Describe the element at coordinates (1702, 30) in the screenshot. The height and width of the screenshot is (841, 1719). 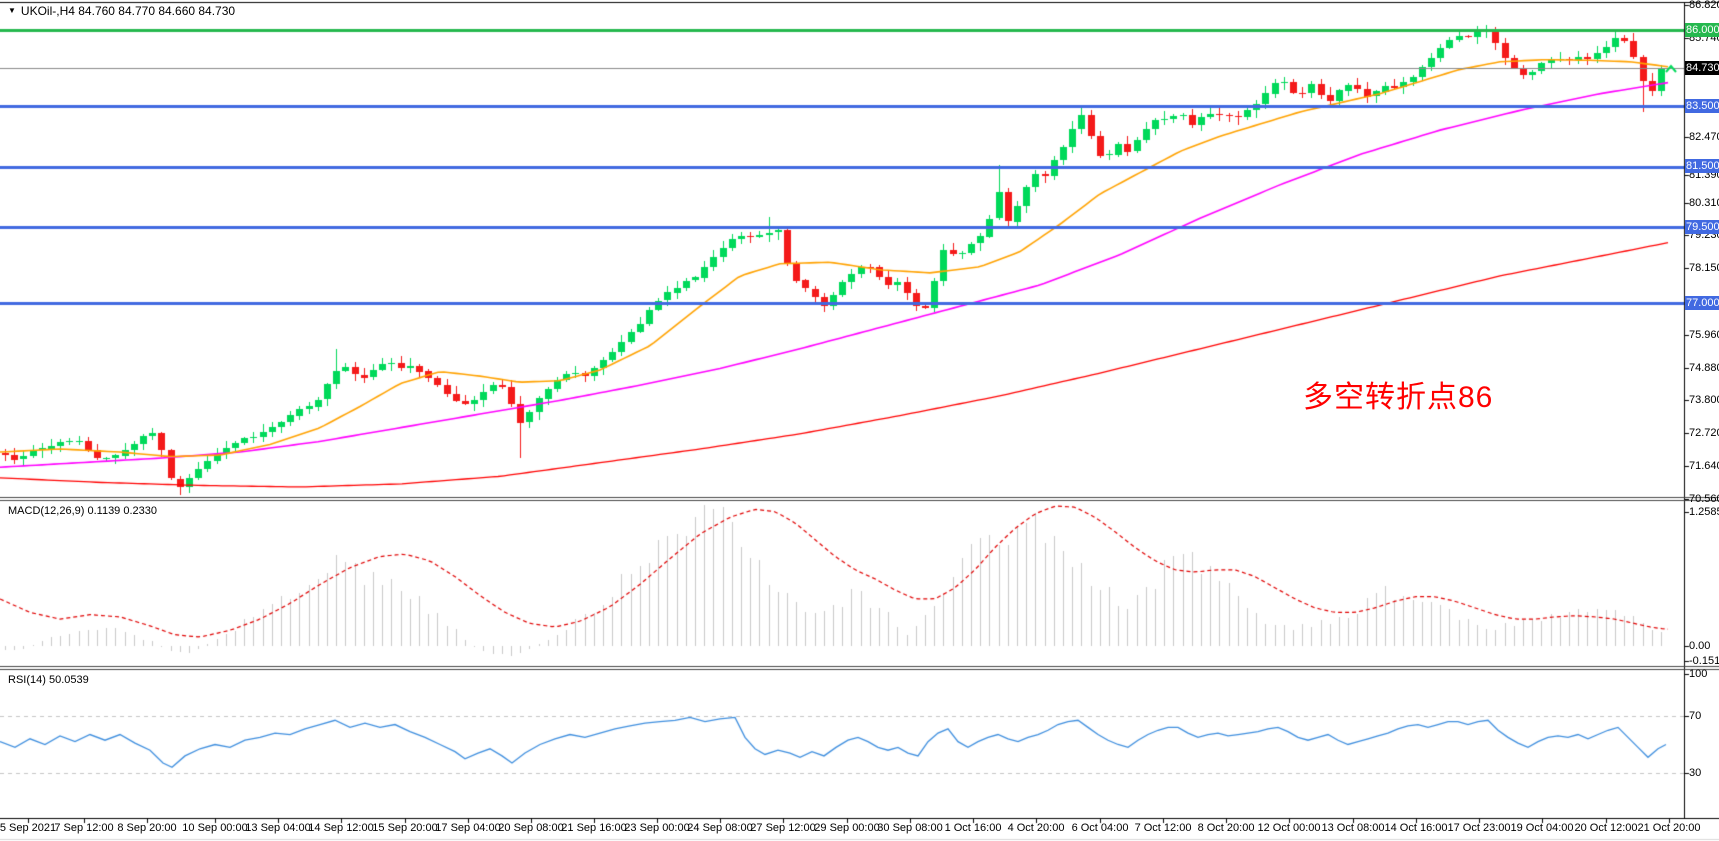
I see `price-level-tag: 86.000` at that location.